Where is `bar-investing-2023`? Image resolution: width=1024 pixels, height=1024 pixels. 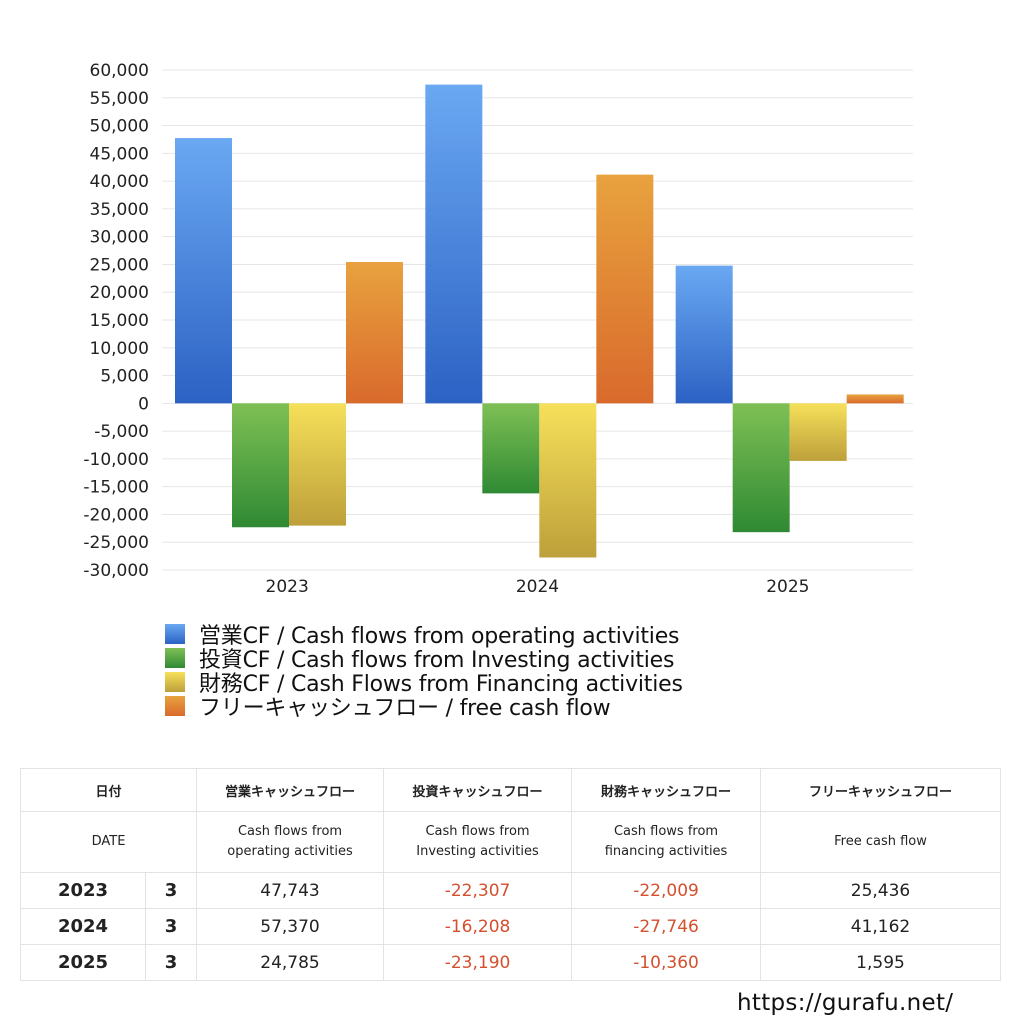 bar-investing-2023 is located at coordinates (260, 465).